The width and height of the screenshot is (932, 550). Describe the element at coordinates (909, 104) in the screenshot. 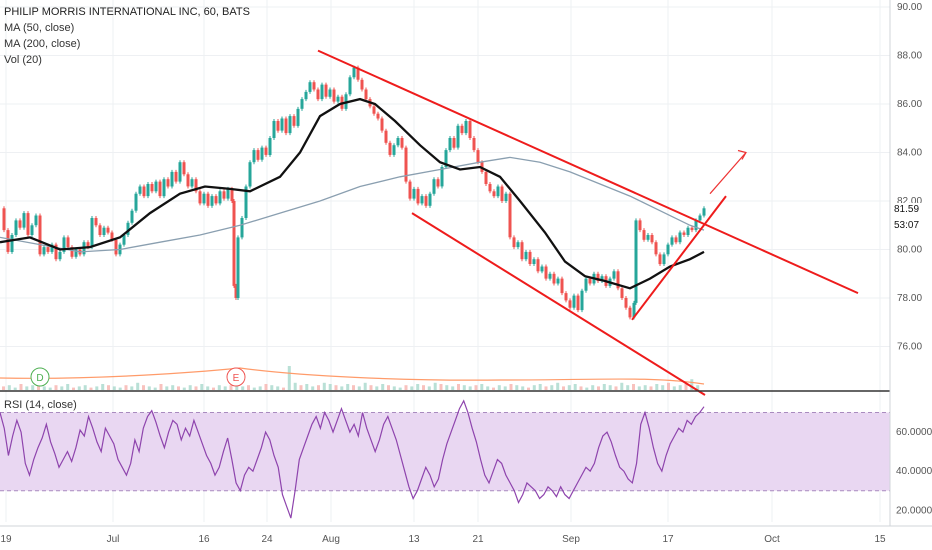

I see `price-tick-label: 86.00` at that location.